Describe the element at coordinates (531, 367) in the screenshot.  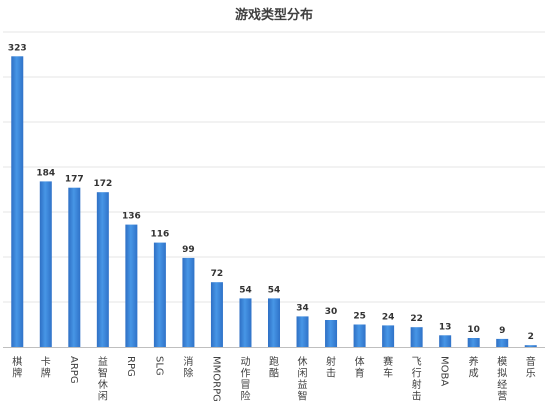
I see `category-label: 音乐` at that location.